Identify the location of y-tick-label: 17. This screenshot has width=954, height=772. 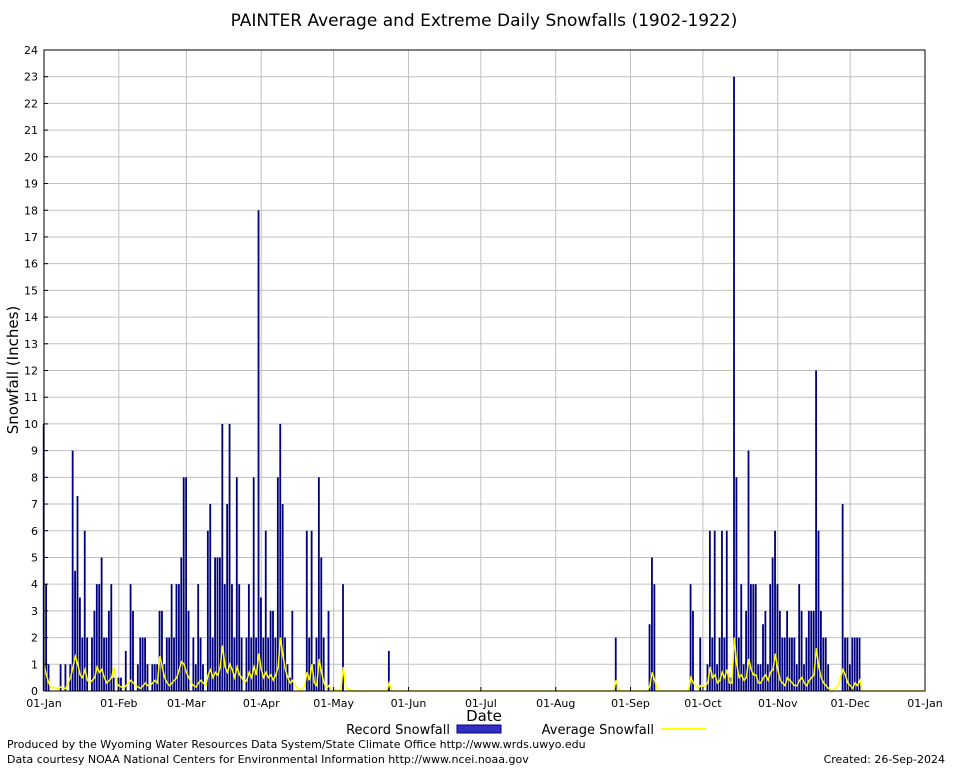
(31, 237).